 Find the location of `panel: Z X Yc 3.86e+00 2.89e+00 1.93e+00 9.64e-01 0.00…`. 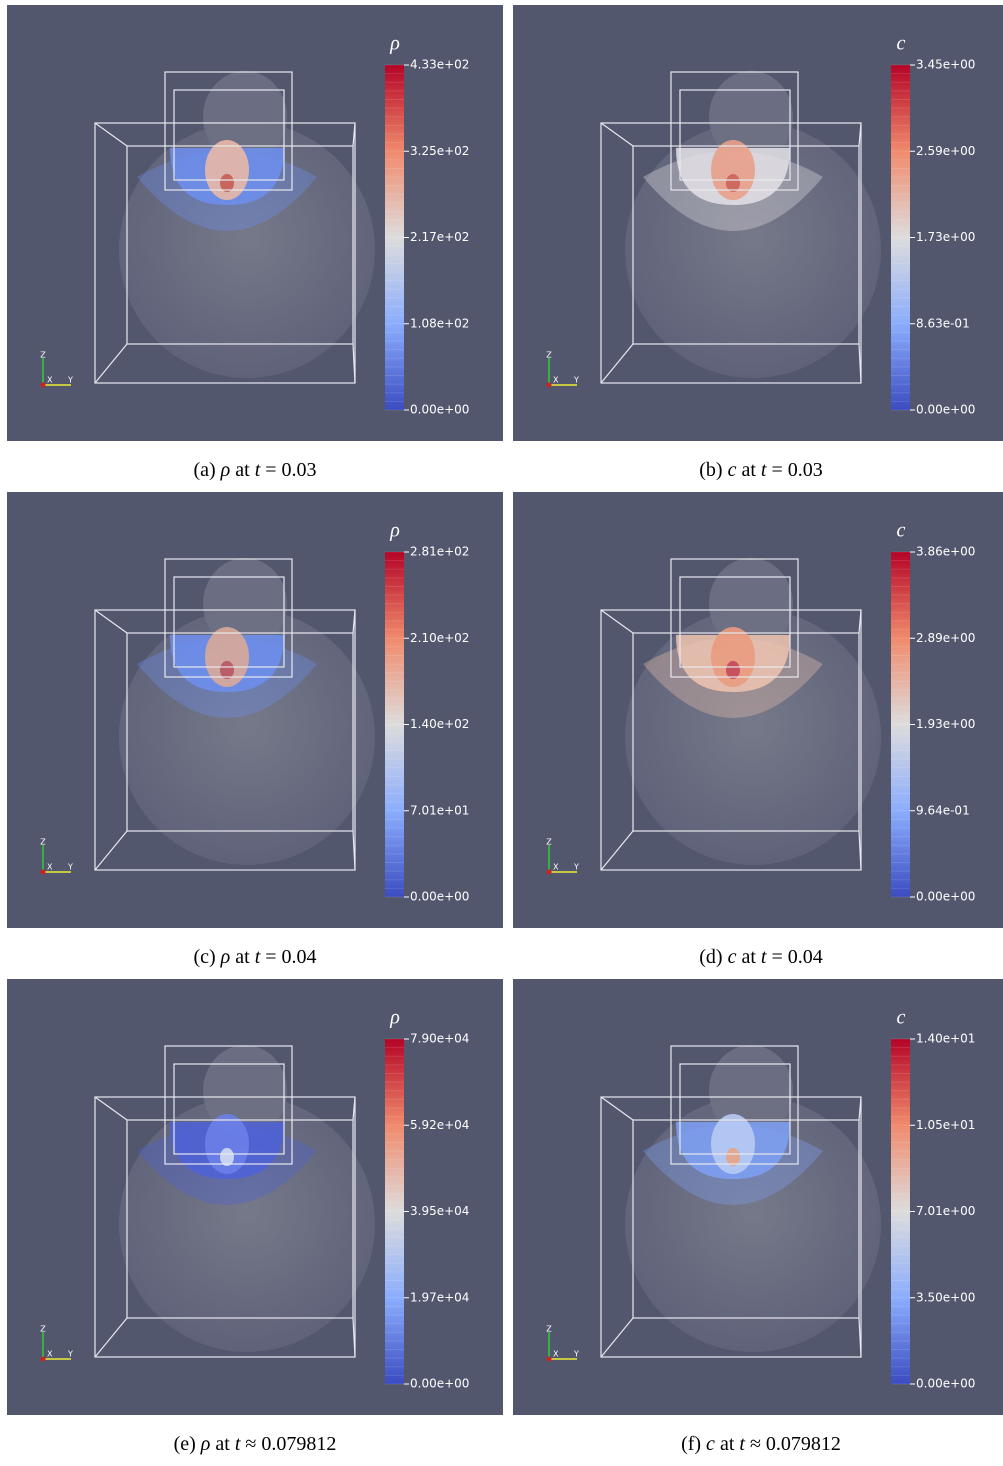

panel: Z X Yc 3.86e+00 2.89e+00 1.93e+00 9.64e-01 0.00… is located at coordinates (758, 710).